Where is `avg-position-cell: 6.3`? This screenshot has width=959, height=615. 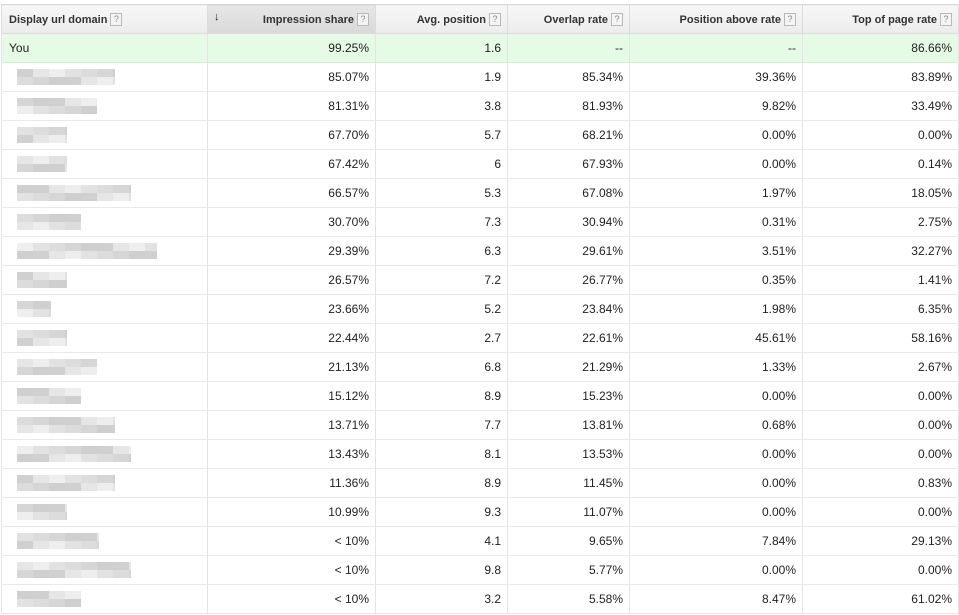
avg-position-cell: 6.3 is located at coordinates (441, 251).